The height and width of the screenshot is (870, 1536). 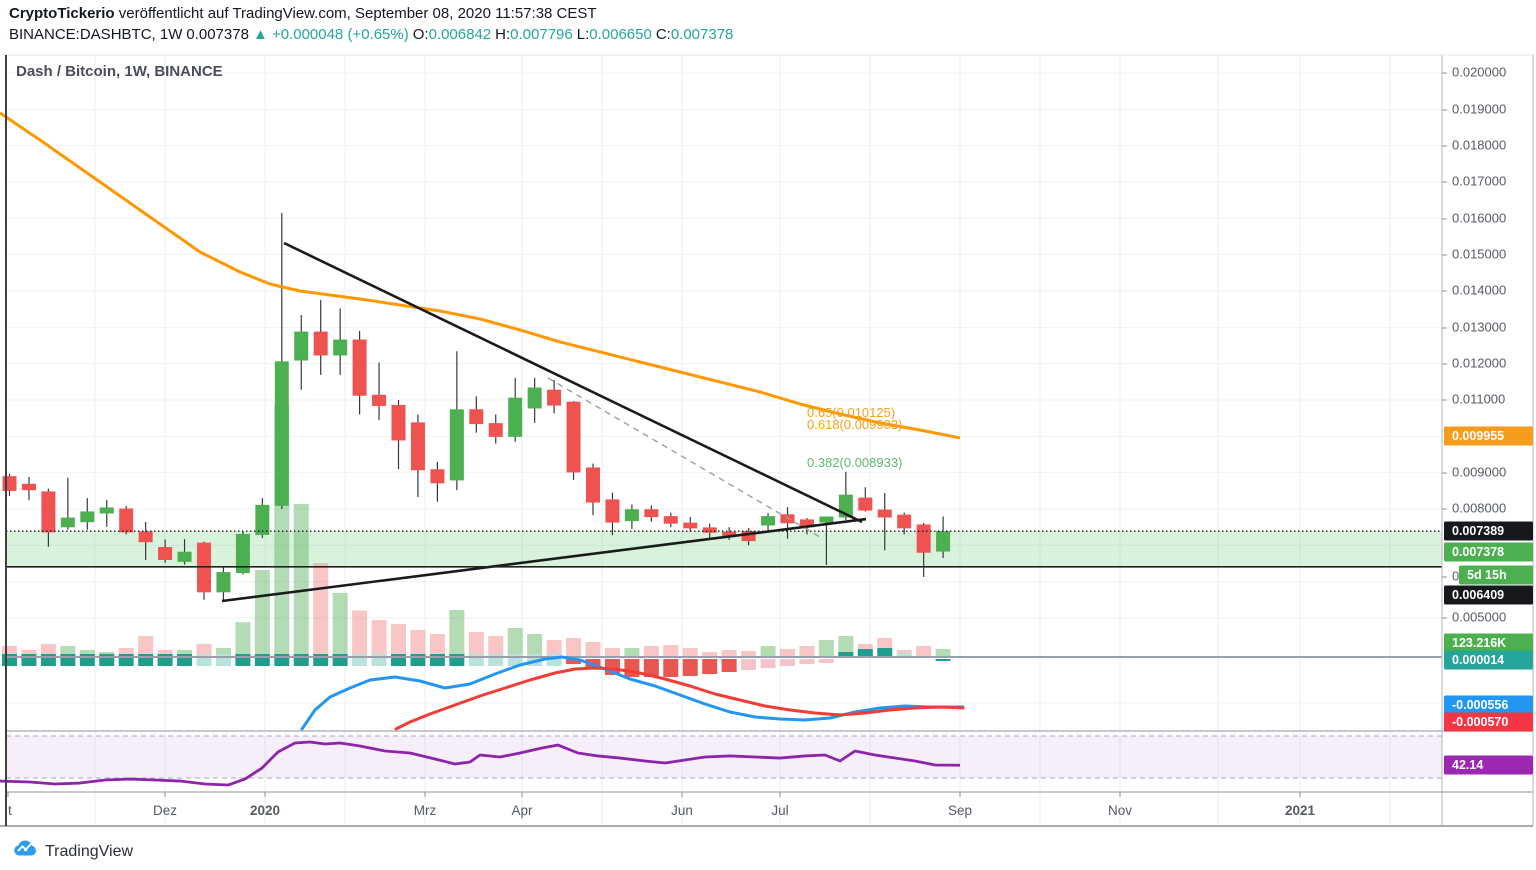 I want to click on price-axis-label: 0.013000, so click(x=1479, y=326).